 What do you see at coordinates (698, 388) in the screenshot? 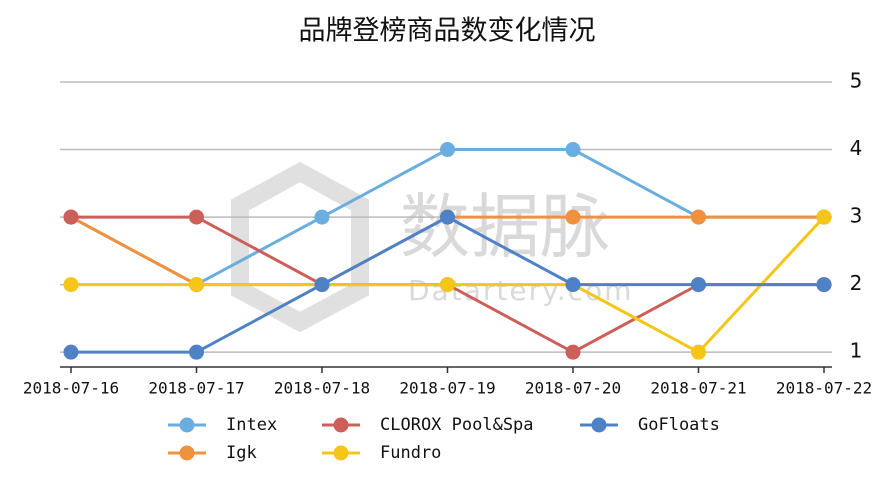
I see `x-tick-label: 2018-07-21` at bounding box center [698, 388].